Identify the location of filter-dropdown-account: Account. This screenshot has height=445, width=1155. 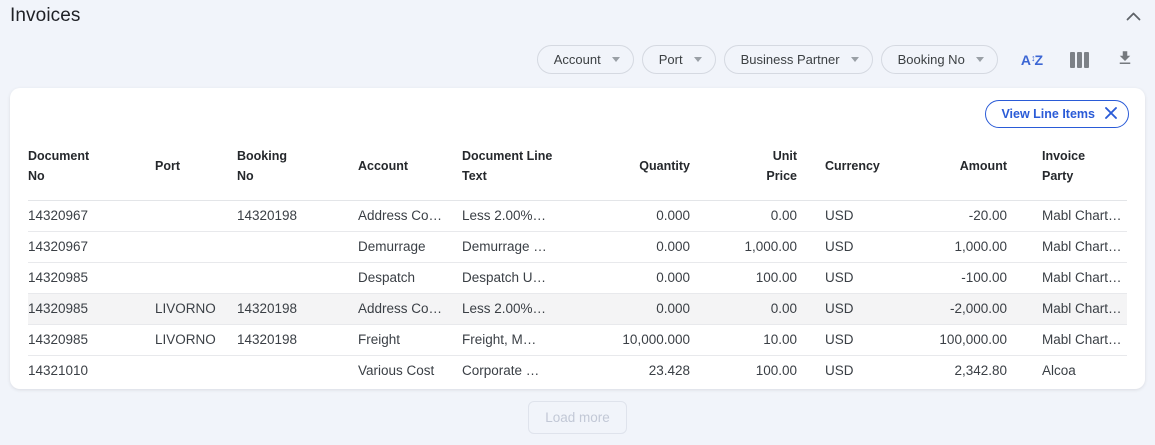
(585, 59).